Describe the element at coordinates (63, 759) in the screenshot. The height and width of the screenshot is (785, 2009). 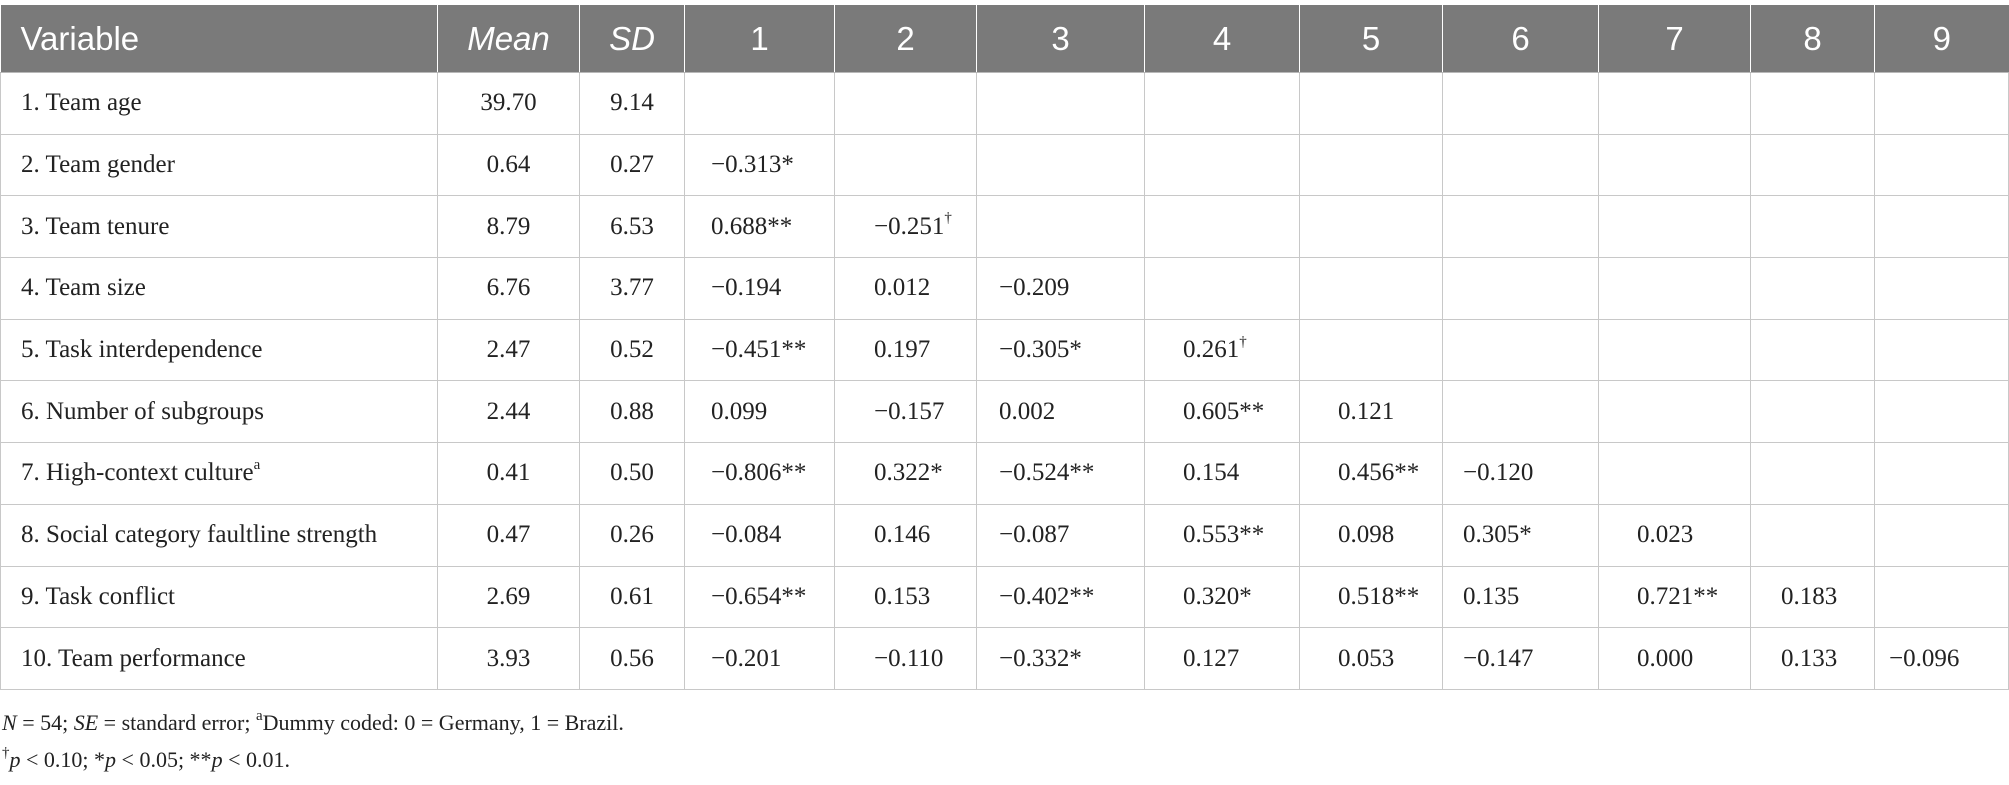
I see `note-t1: < 0.10; *` at that location.